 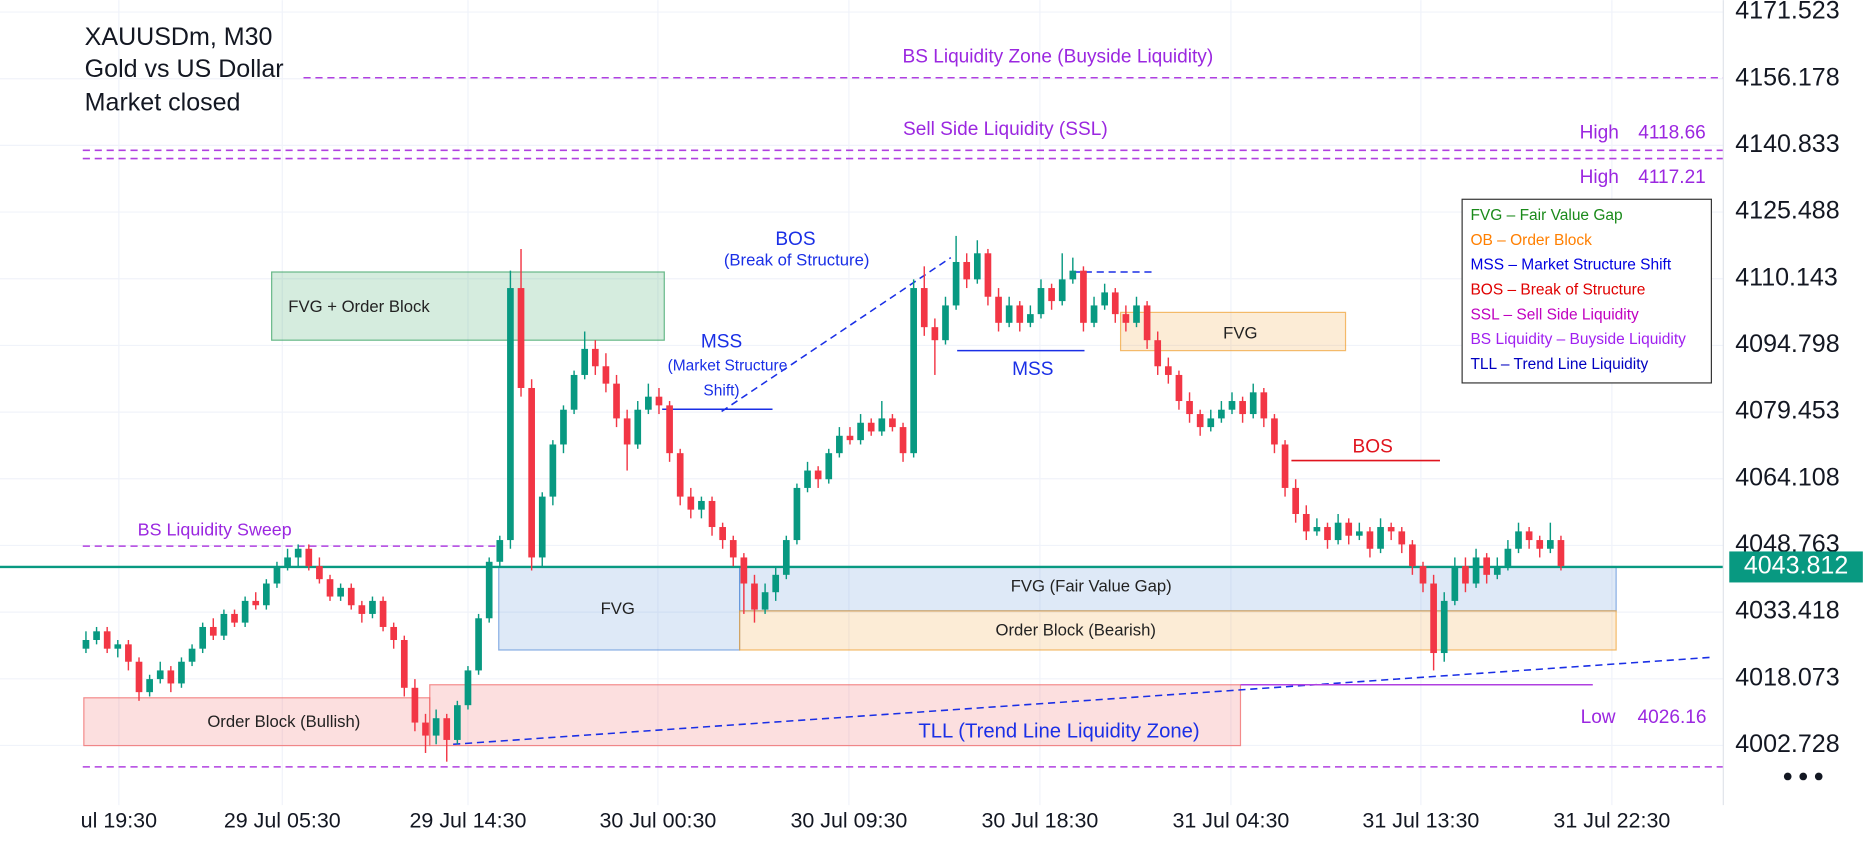 I want to click on zone-label: FVG (Fair Value Gap), so click(x=1091, y=585).